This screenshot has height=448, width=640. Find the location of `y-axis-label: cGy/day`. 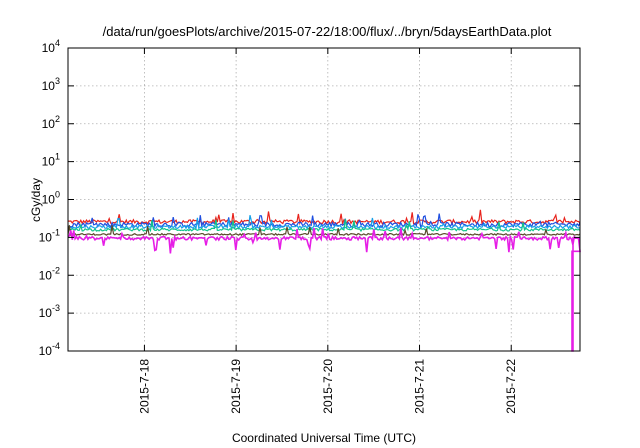

y-axis-label: cGy/day is located at coordinates (36, 200).